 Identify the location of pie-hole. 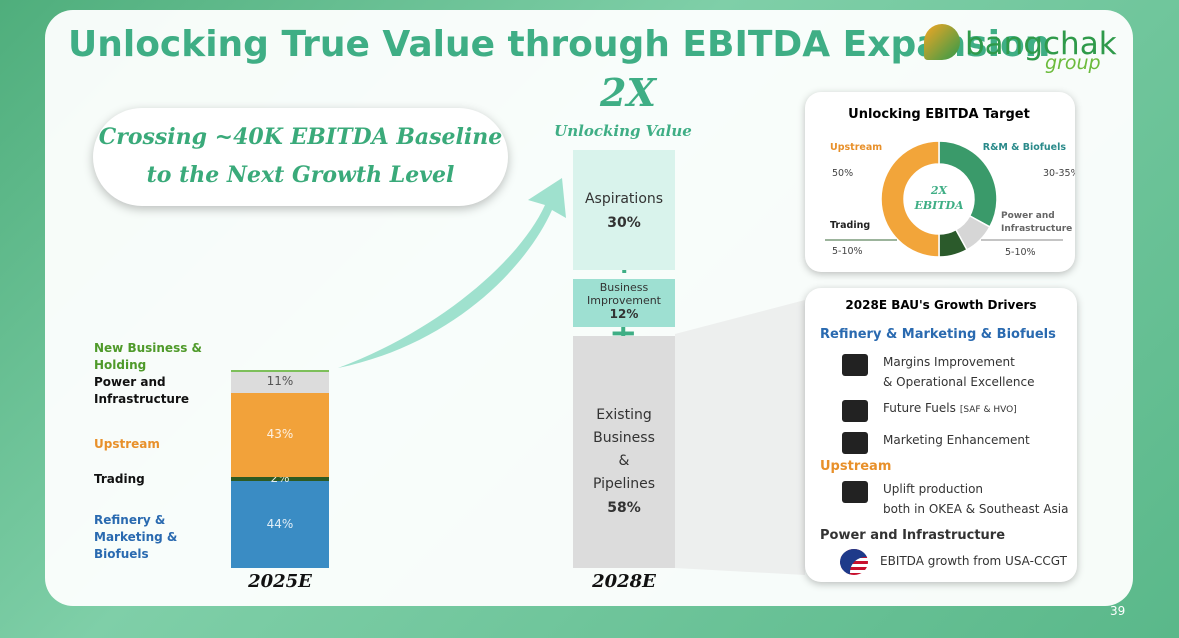
(939, 199).